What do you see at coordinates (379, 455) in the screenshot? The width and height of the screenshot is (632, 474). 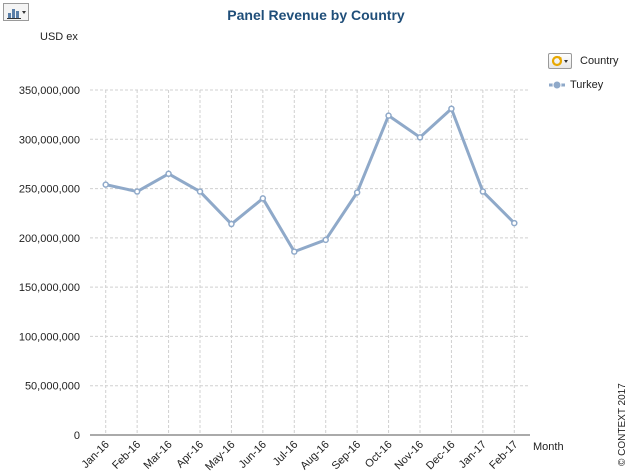 I see `x-tick-label: Oct-16` at bounding box center [379, 455].